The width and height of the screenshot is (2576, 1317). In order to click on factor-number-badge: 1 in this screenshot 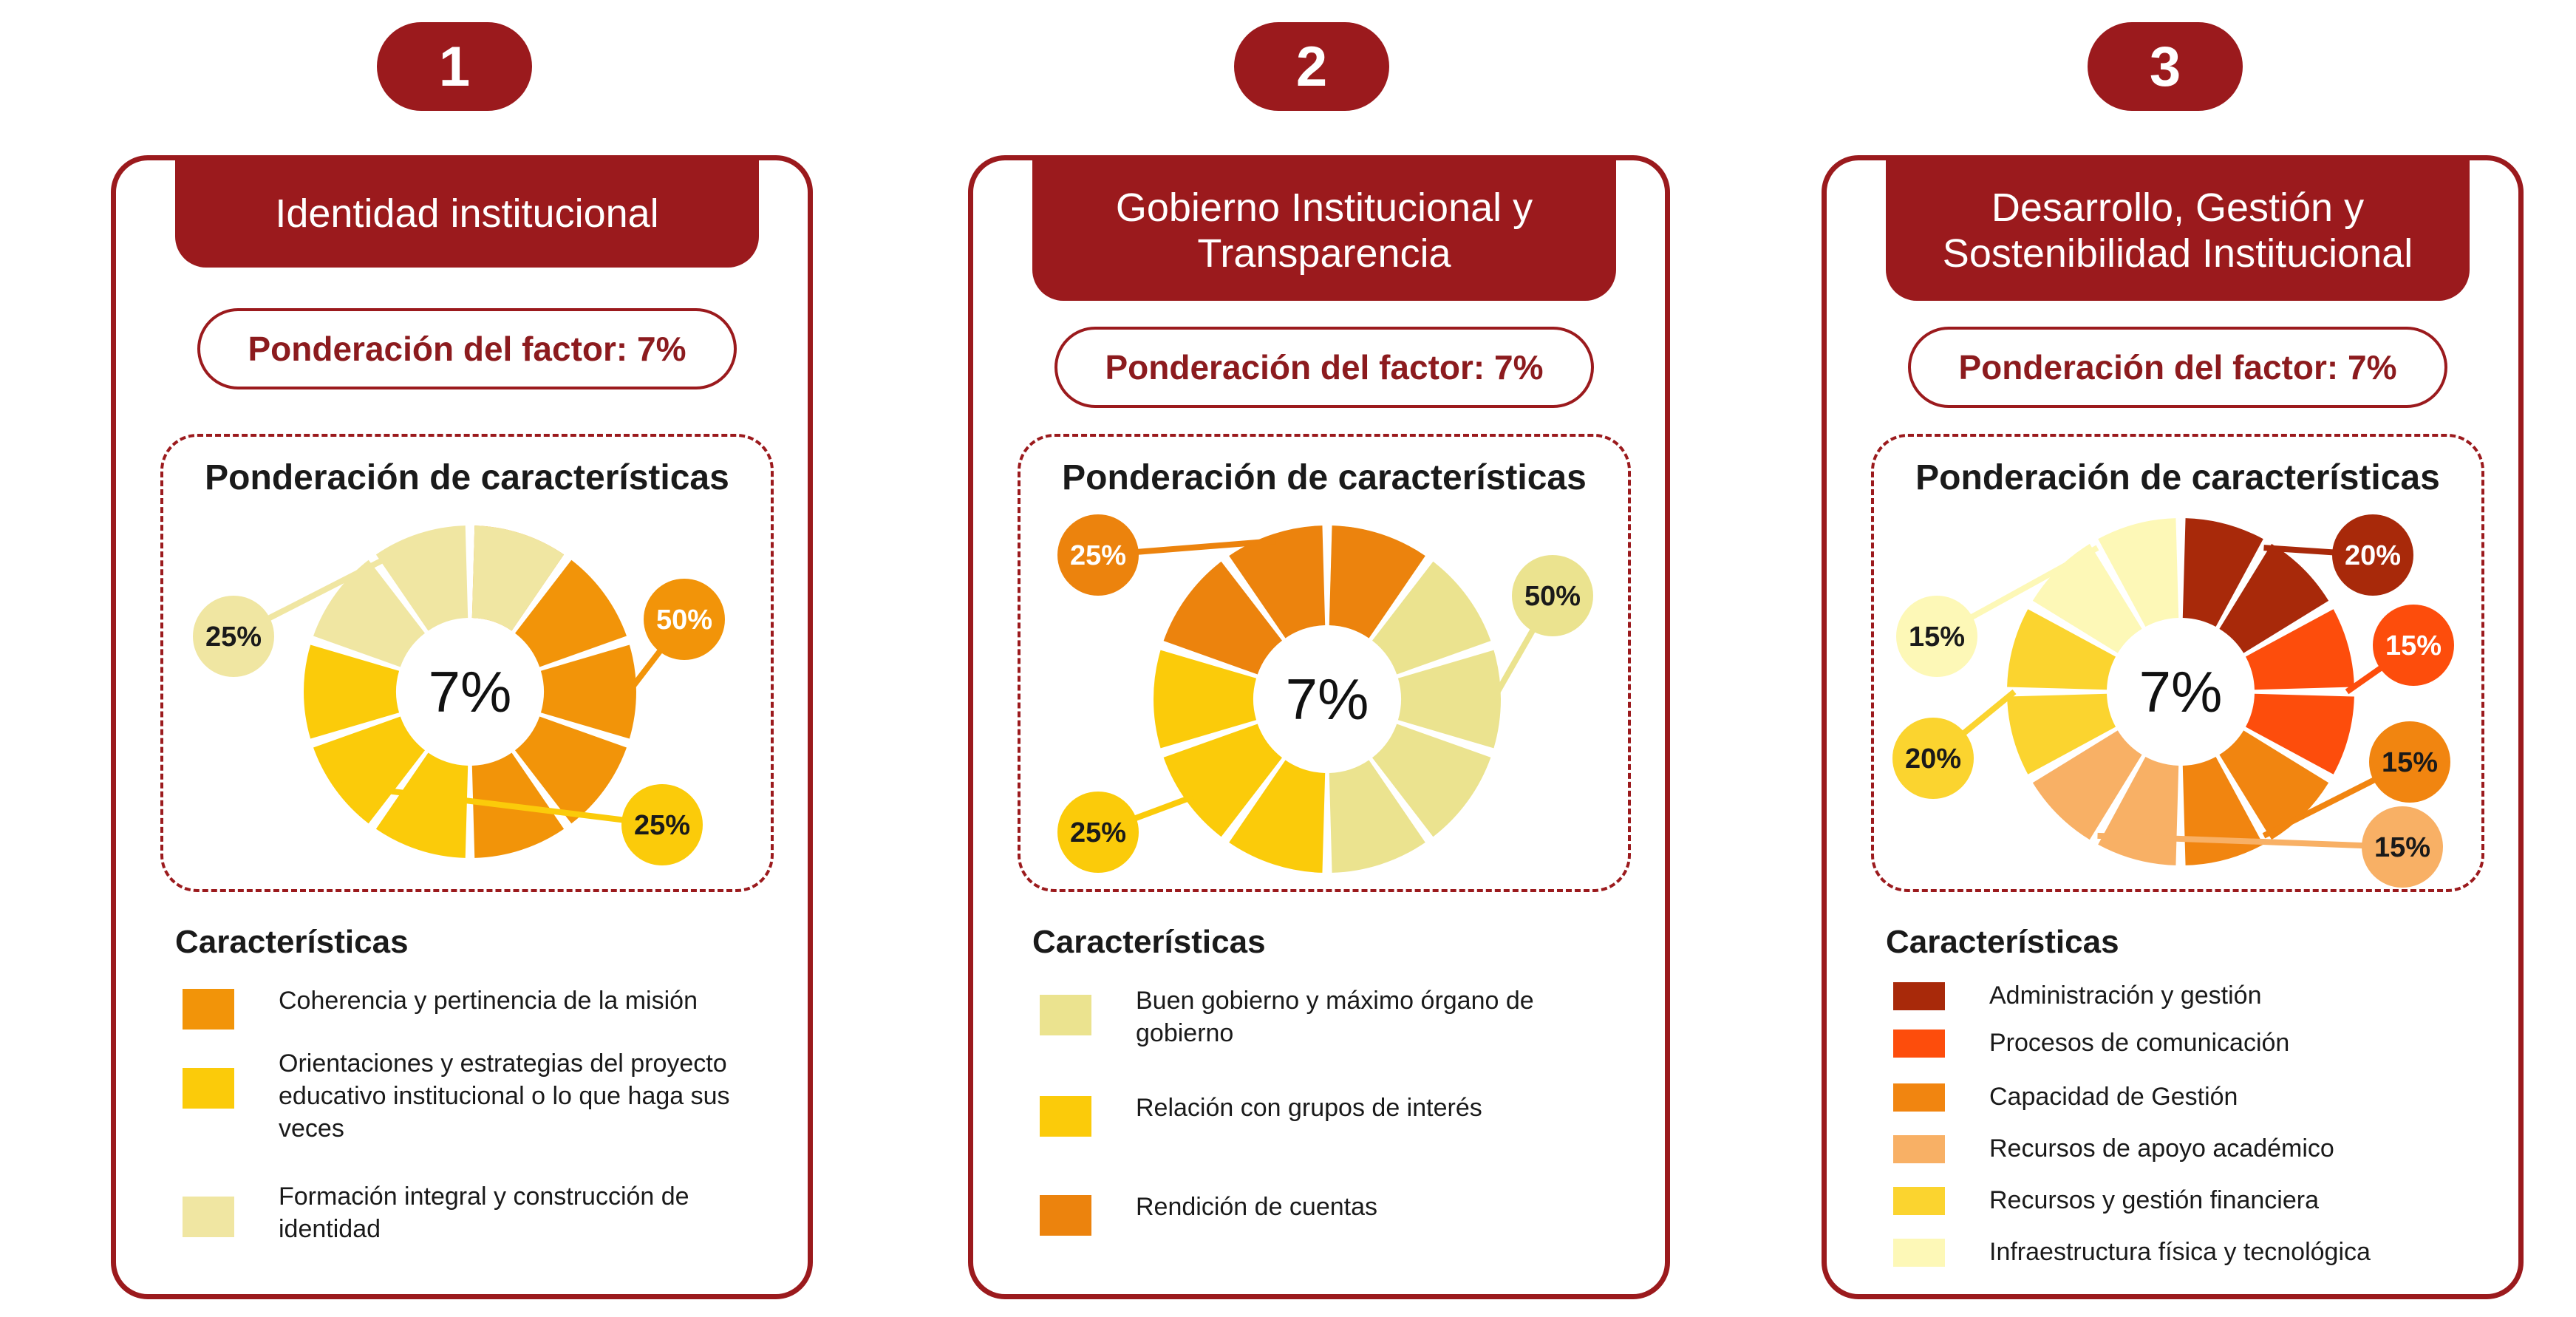, I will do `click(454, 66)`.